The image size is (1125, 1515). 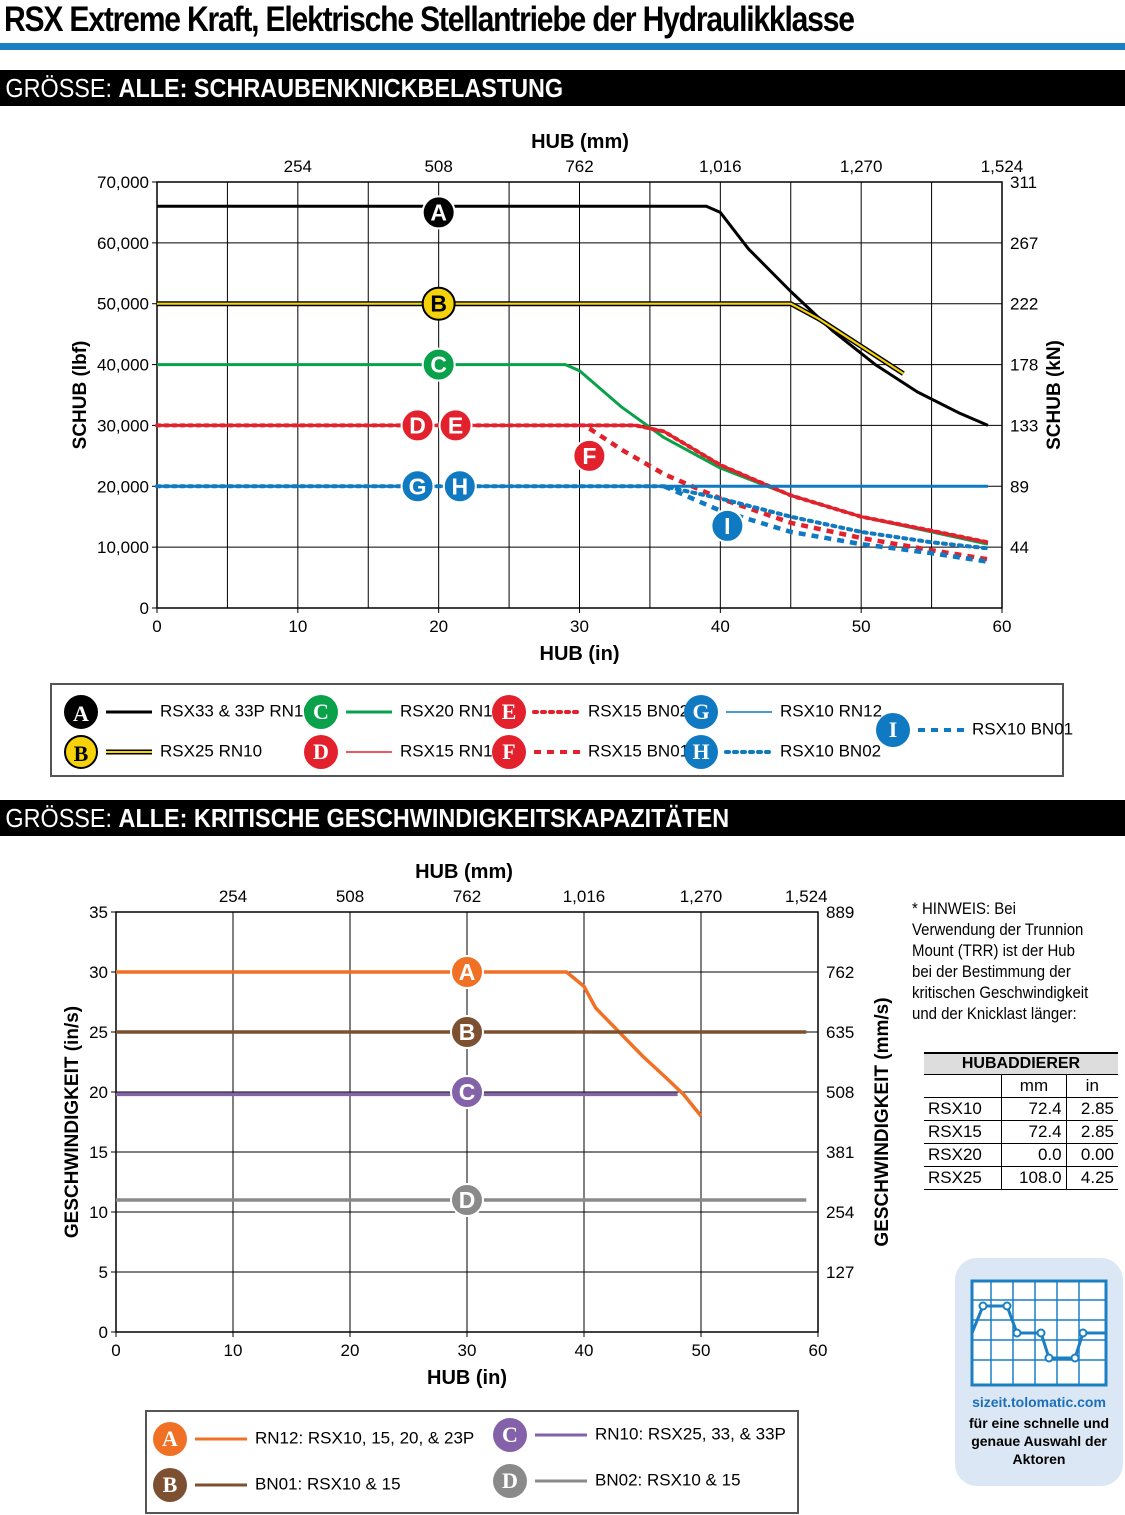 I want to click on top-tick-label: 1,270, so click(x=701, y=896).